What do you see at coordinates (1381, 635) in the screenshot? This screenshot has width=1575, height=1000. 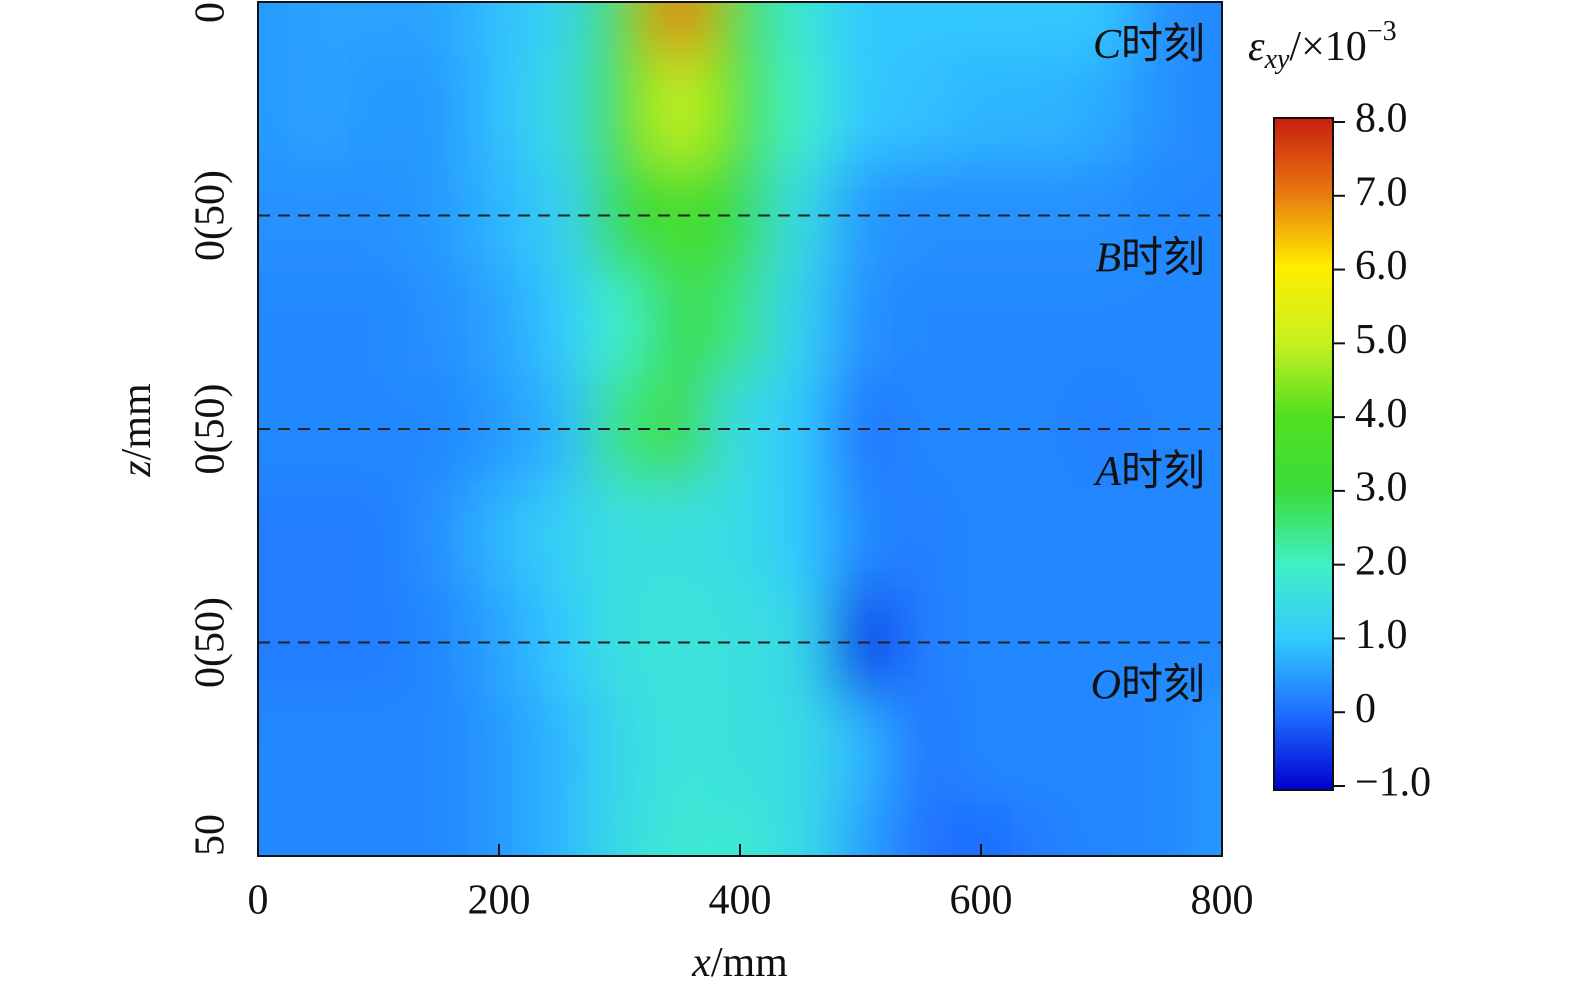 I see `colorbar-tick-label: 1.0` at bounding box center [1381, 635].